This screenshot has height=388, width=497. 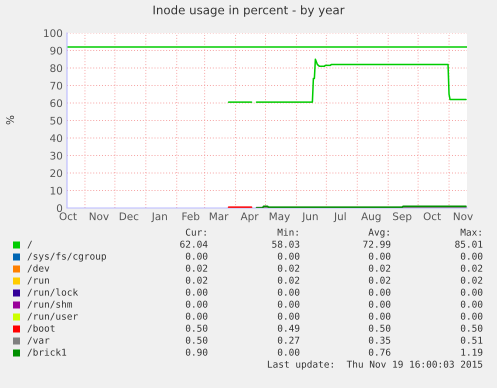 What do you see at coordinates (53, 33) in the screenshot?
I see `y-tick-label: 100` at bounding box center [53, 33].